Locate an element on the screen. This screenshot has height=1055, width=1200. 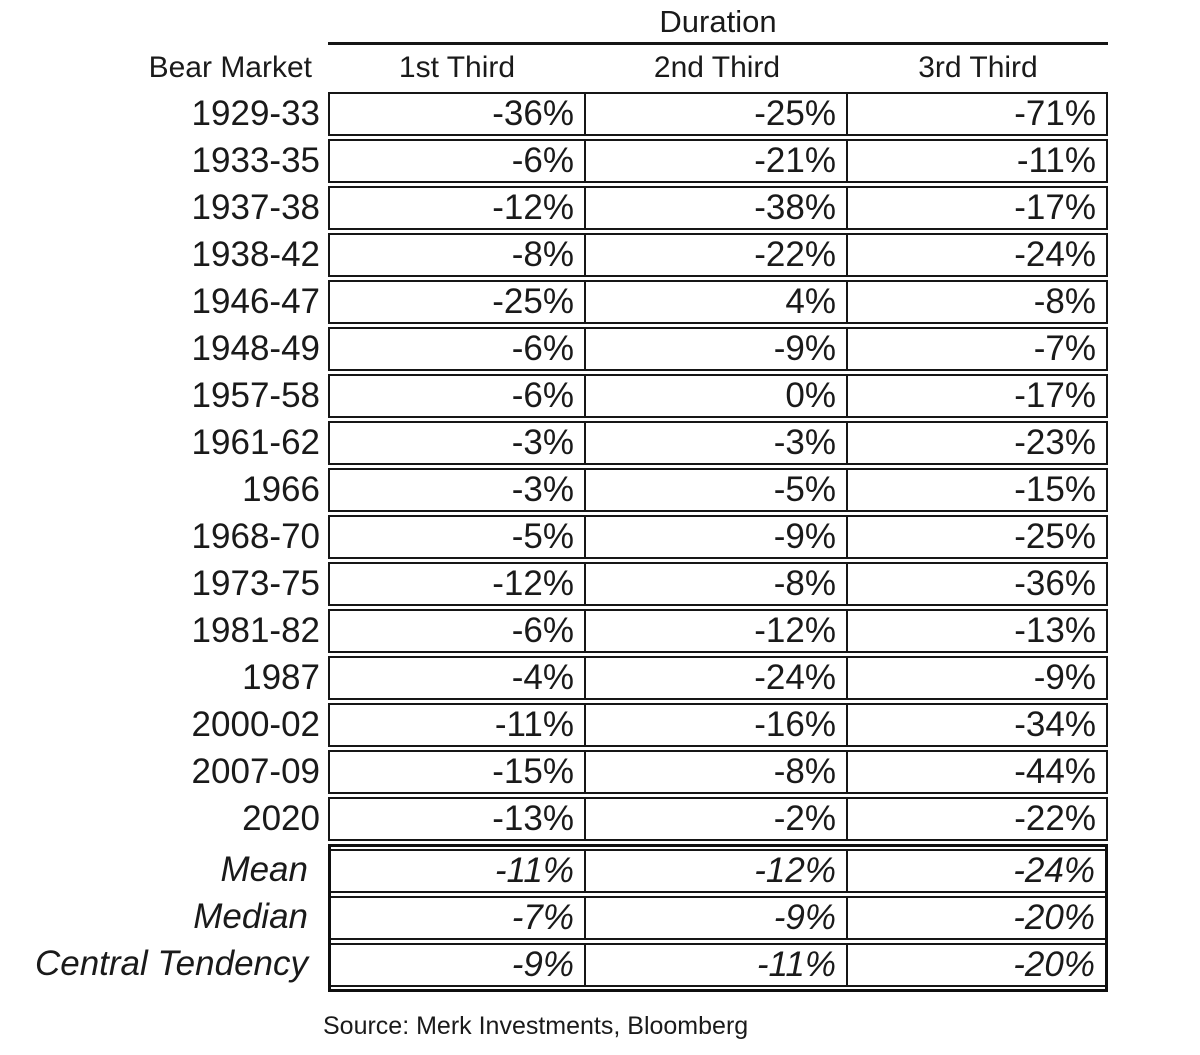
column-header-3rd-third: 3rd Third is located at coordinates (978, 67).